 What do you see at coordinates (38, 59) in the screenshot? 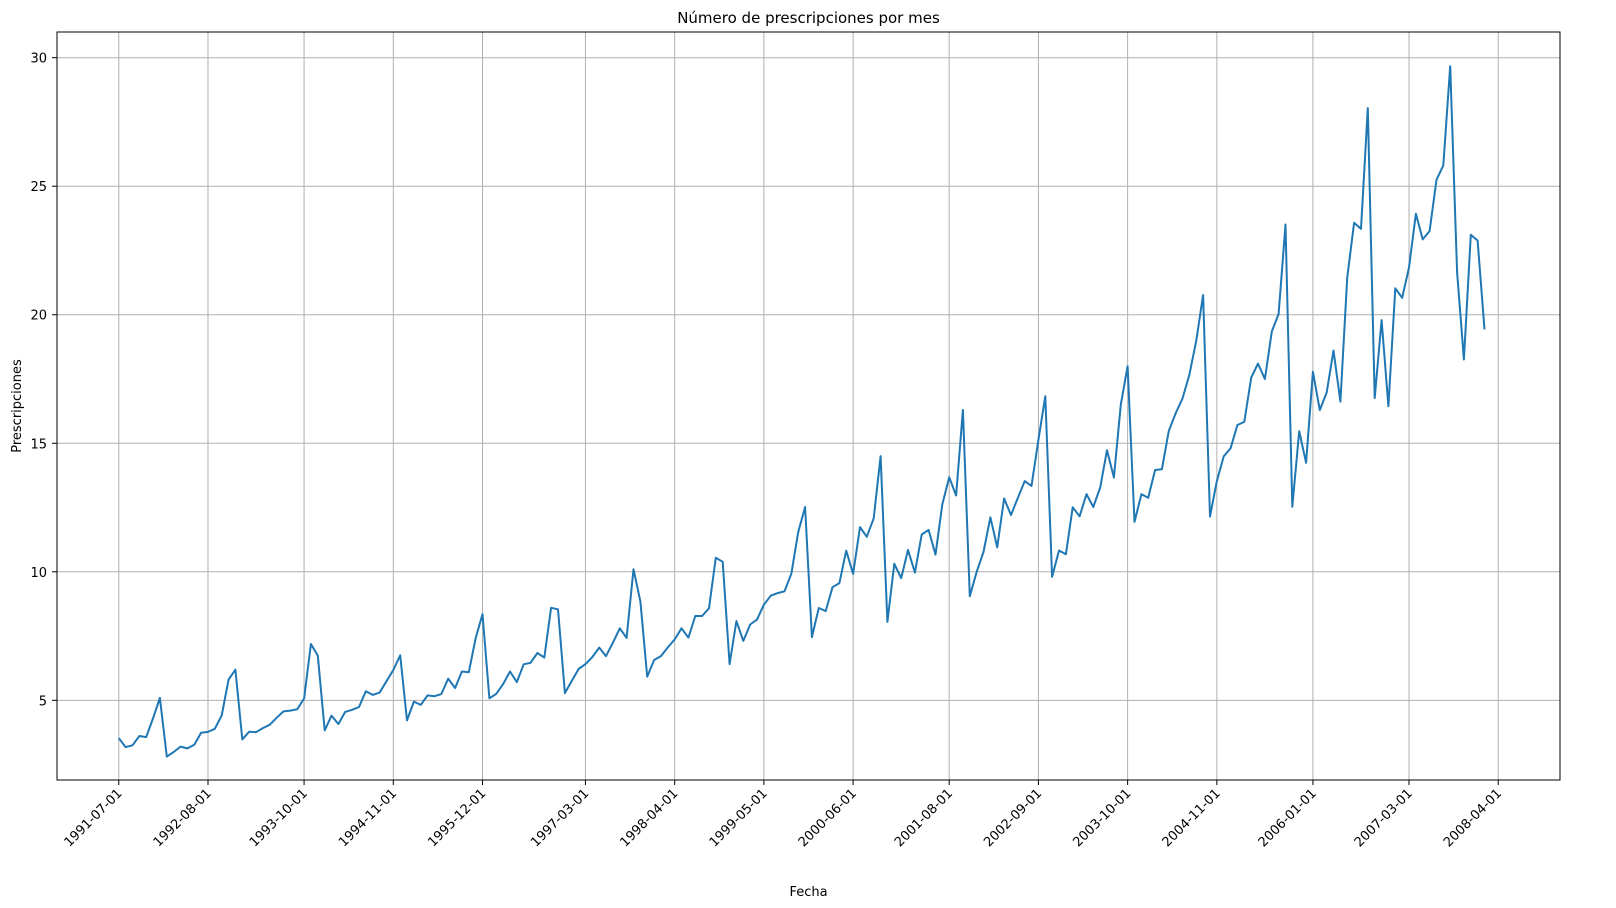
I see `y-tick-label: 30` at bounding box center [38, 59].